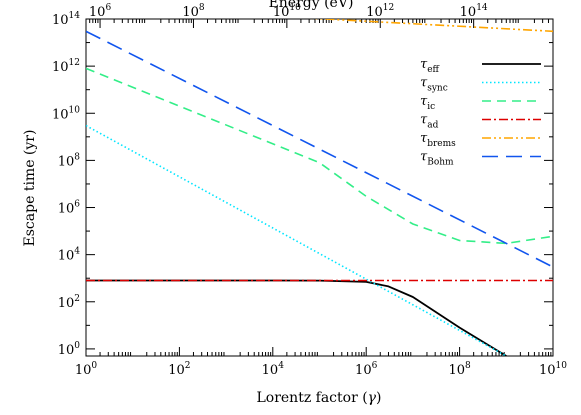  I want to click on y-tick-label-exp: 12, so click(74, 63).